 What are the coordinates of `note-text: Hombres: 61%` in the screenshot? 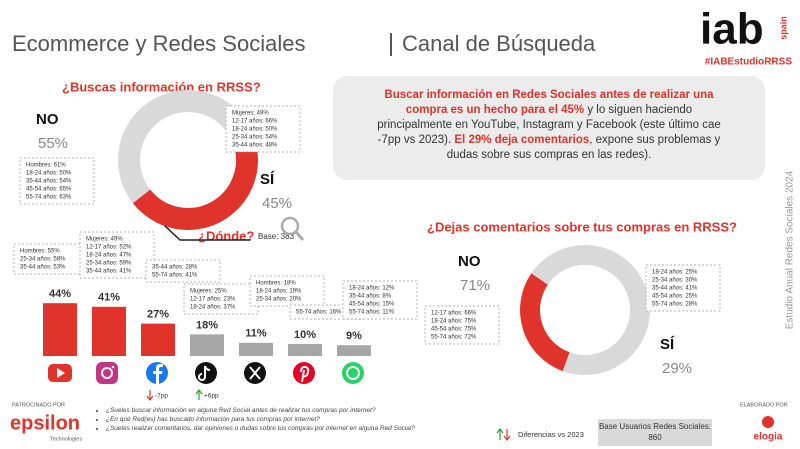 It's located at (46, 166).